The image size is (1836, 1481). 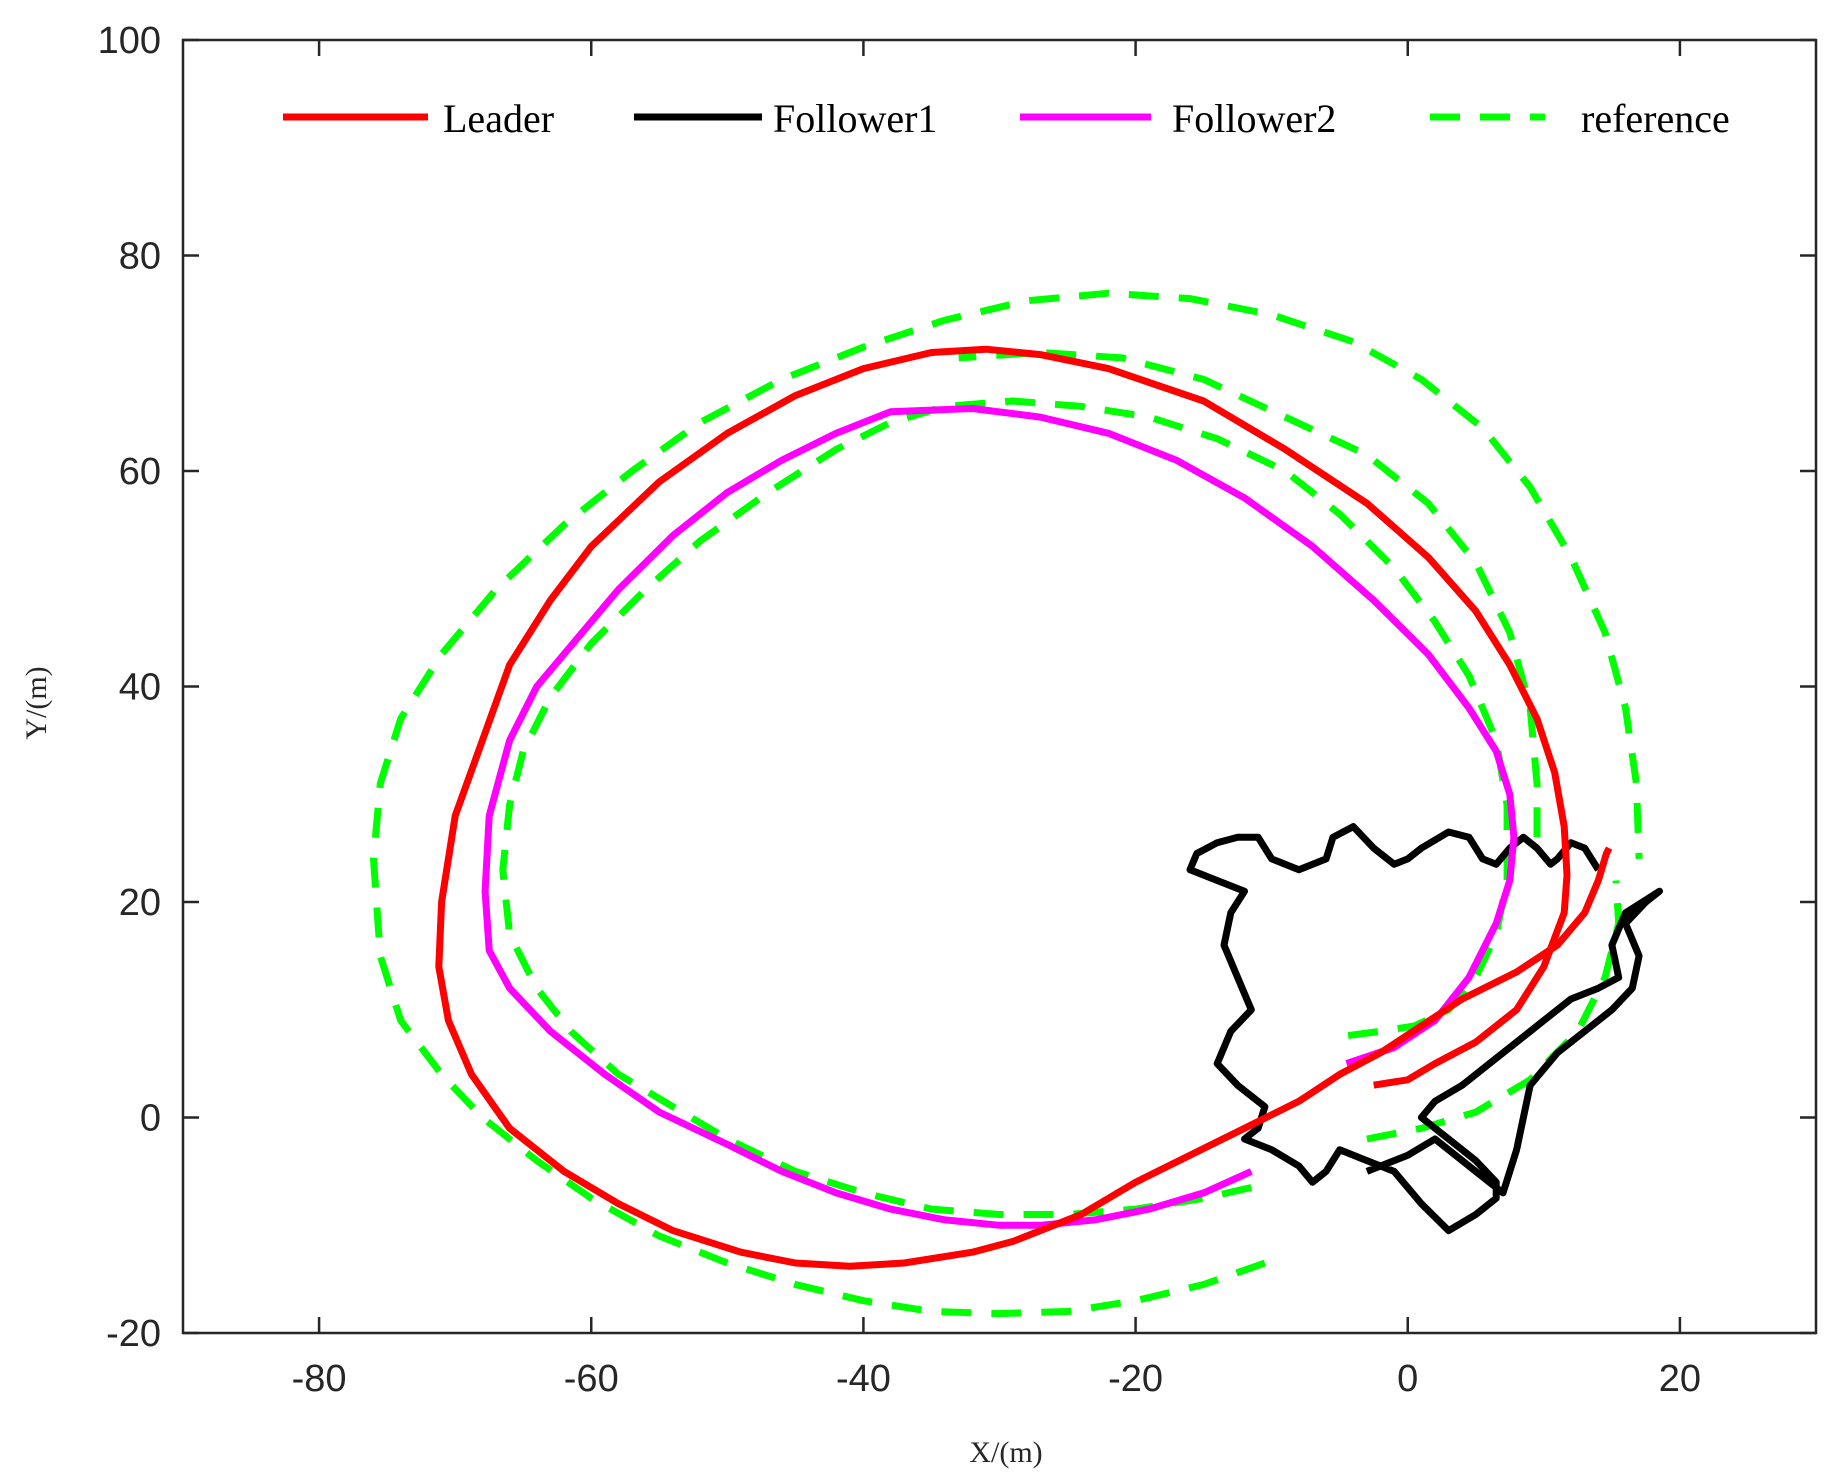 What do you see at coordinates (1254, 118) in the screenshot?
I see `legend-label-follower2: Follower2` at bounding box center [1254, 118].